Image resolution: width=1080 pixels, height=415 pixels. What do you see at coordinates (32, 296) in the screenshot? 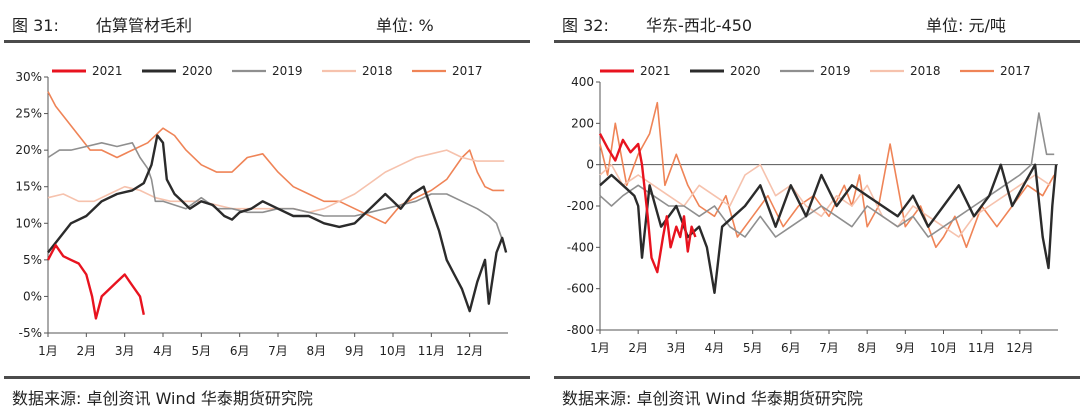
I see `y-tick-label: 0%` at bounding box center [32, 296].